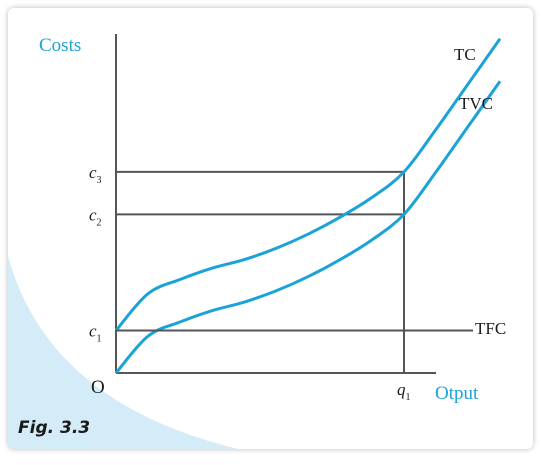 The width and height of the screenshot is (541, 465). Describe the element at coordinates (60, 45) in the screenshot. I see `y-axis-label: Costs` at that location.